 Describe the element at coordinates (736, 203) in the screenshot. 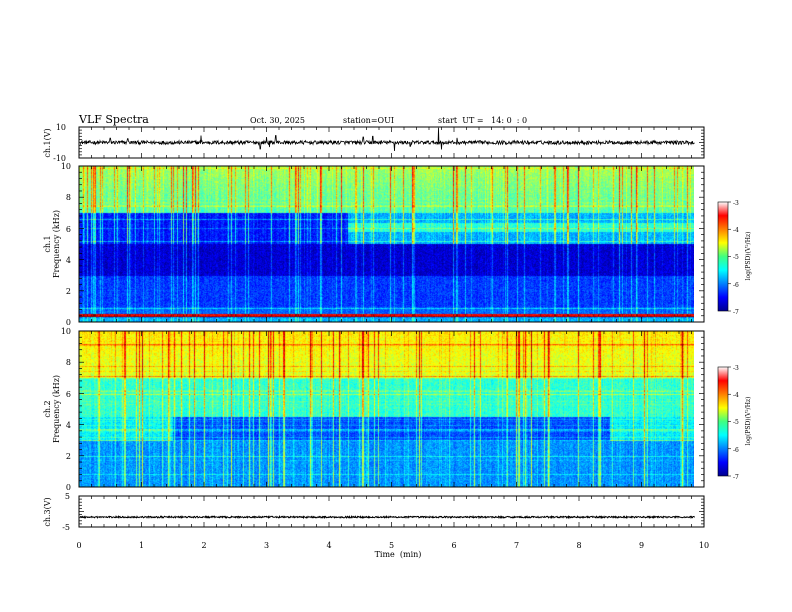

I see `ch1-cbar-tick-m3: -3` at that location.